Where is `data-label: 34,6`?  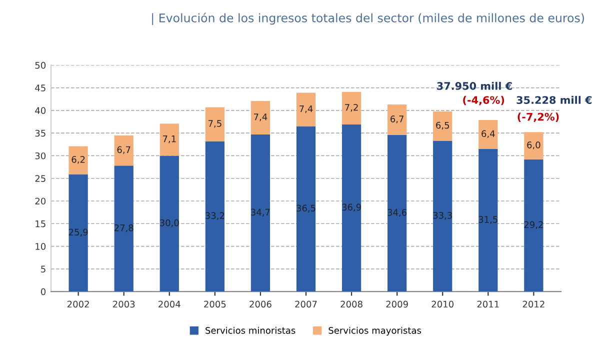 data-label: 34,6 is located at coordinates (397, 213).